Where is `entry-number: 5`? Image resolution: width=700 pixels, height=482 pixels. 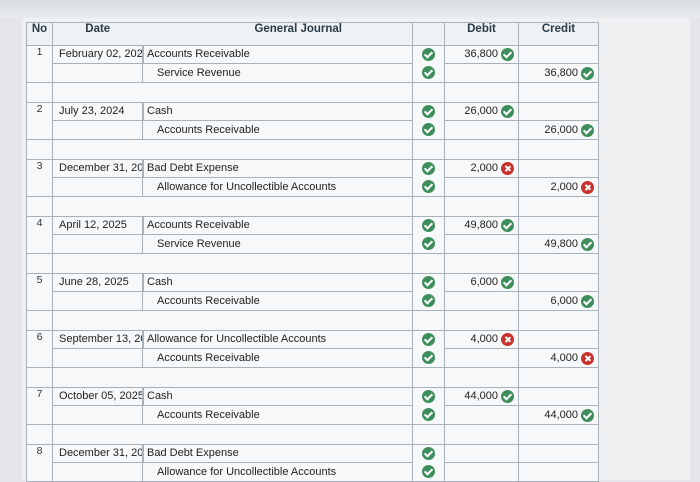 entry-number: 5 is located at coordinates (39, 292).